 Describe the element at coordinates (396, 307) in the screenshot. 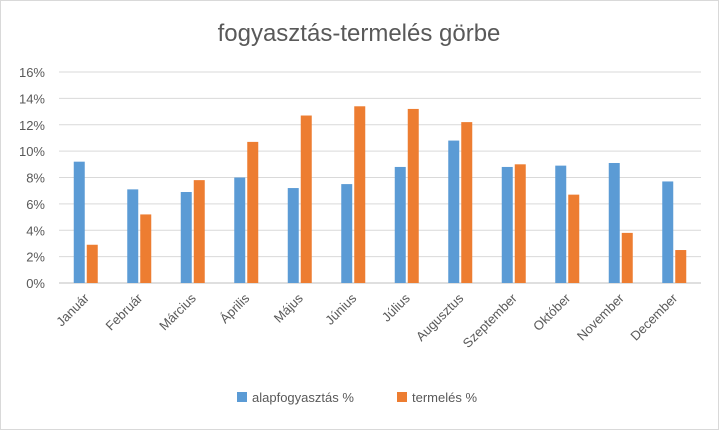

I see `x-tick-label: Július` at that location.